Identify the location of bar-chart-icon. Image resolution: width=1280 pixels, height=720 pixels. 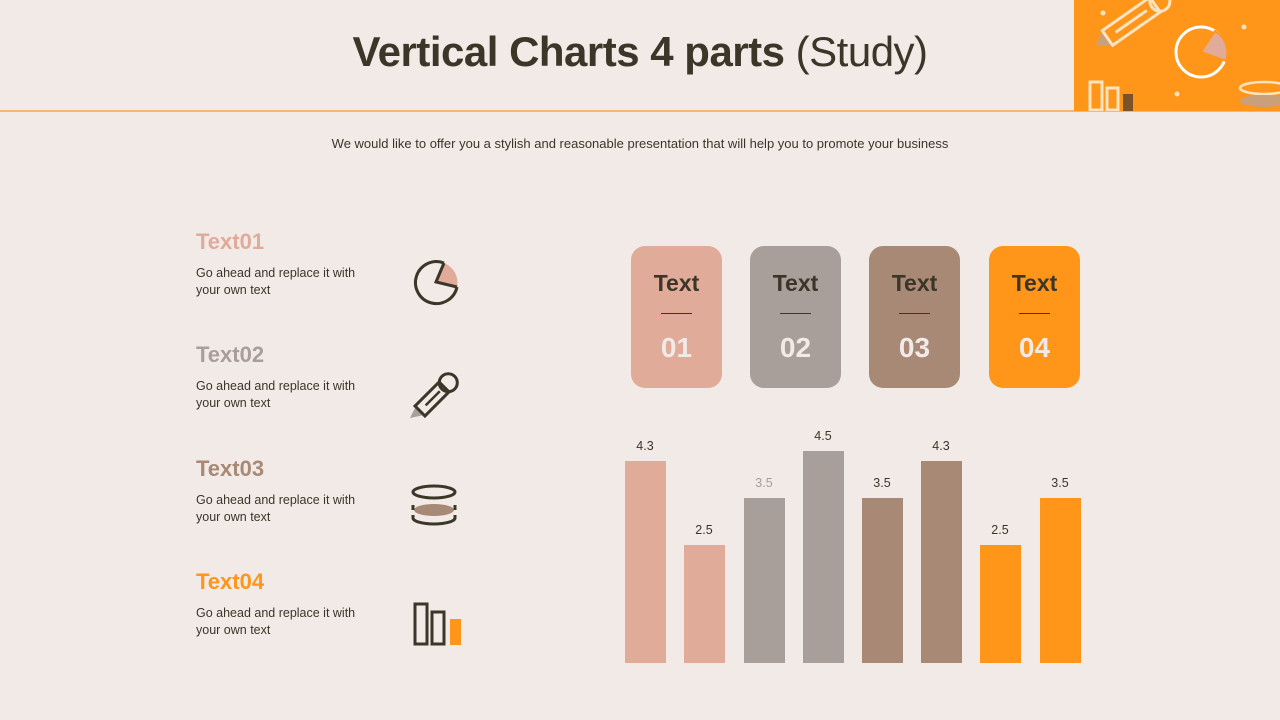
(436, 621).